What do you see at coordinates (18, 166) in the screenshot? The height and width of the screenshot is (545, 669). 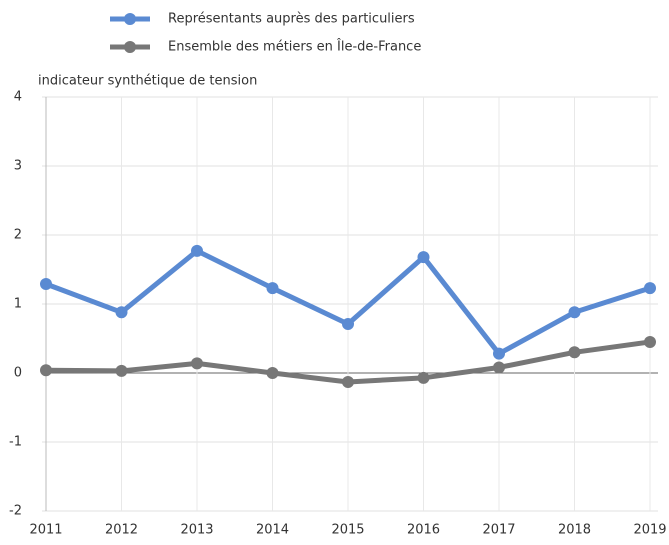 I see `y-tick-label: 3` at bounding box center [18, 166].